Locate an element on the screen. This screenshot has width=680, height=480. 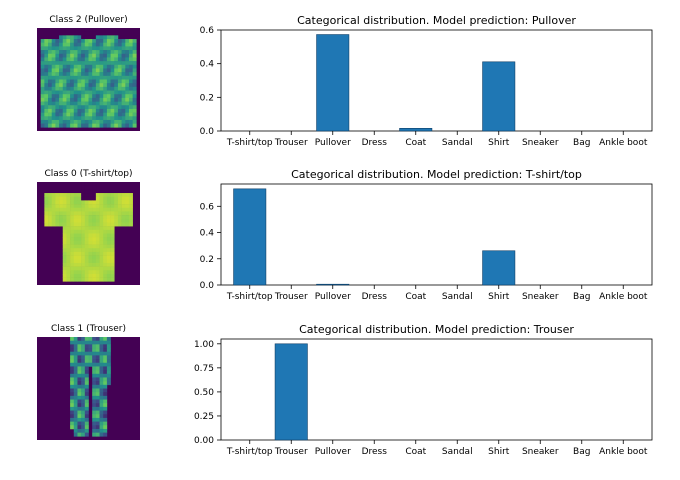
bar-coat is located at coordinates (416, 130).